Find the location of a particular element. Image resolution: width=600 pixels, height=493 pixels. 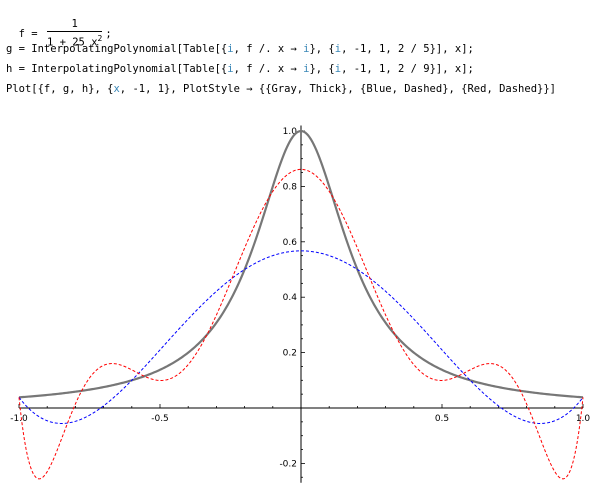

h-var-3: i is located at coordinates (338, 69).